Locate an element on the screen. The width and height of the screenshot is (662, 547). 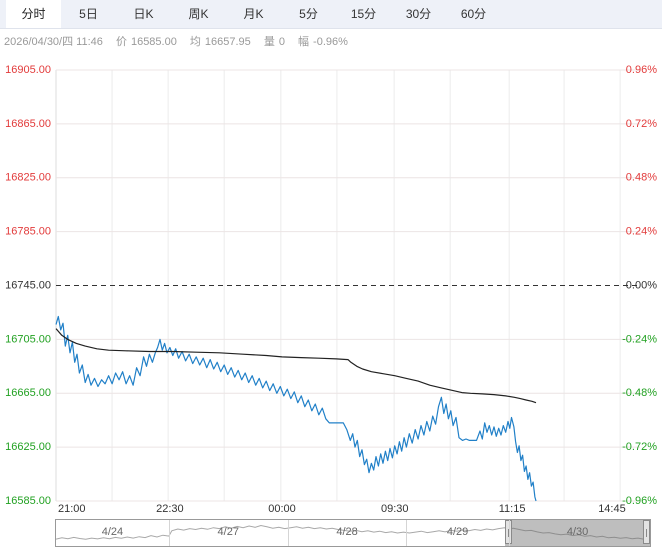
x-axis-time-label: 14:45 is located at coordinates (612, 509).